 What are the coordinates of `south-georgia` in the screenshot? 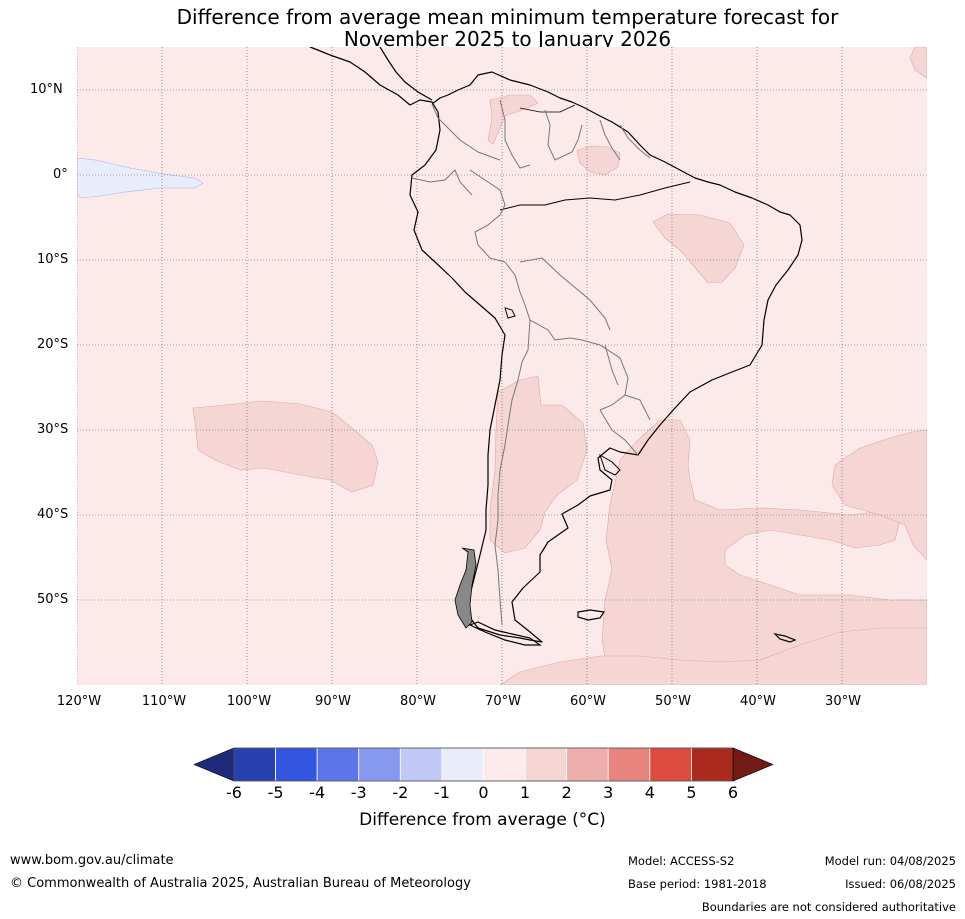 It's located at (785, 638).